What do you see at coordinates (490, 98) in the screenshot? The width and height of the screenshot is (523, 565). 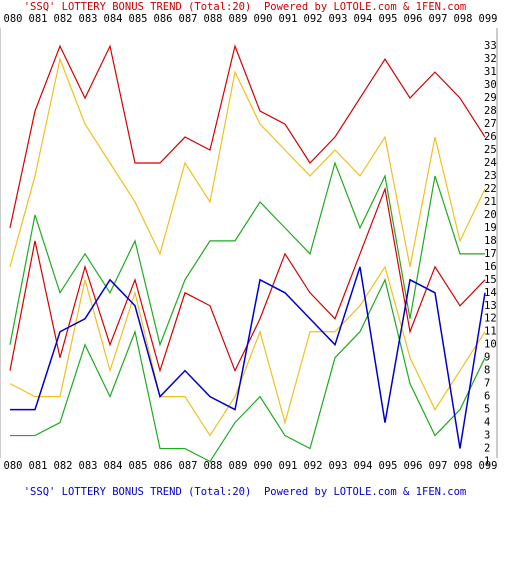 I see `y-tick-label: 29` at bounding box center [490, 98].